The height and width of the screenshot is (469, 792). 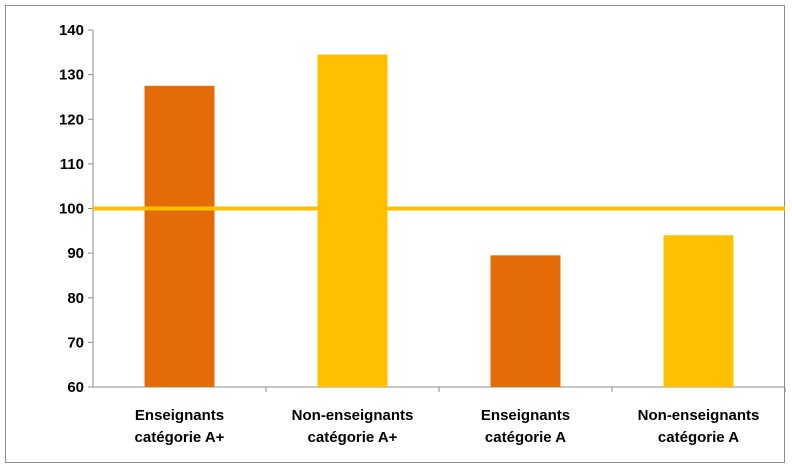 I want to click on x-category-label: Enseignants catégorie A+, so click(x=180, y=426).